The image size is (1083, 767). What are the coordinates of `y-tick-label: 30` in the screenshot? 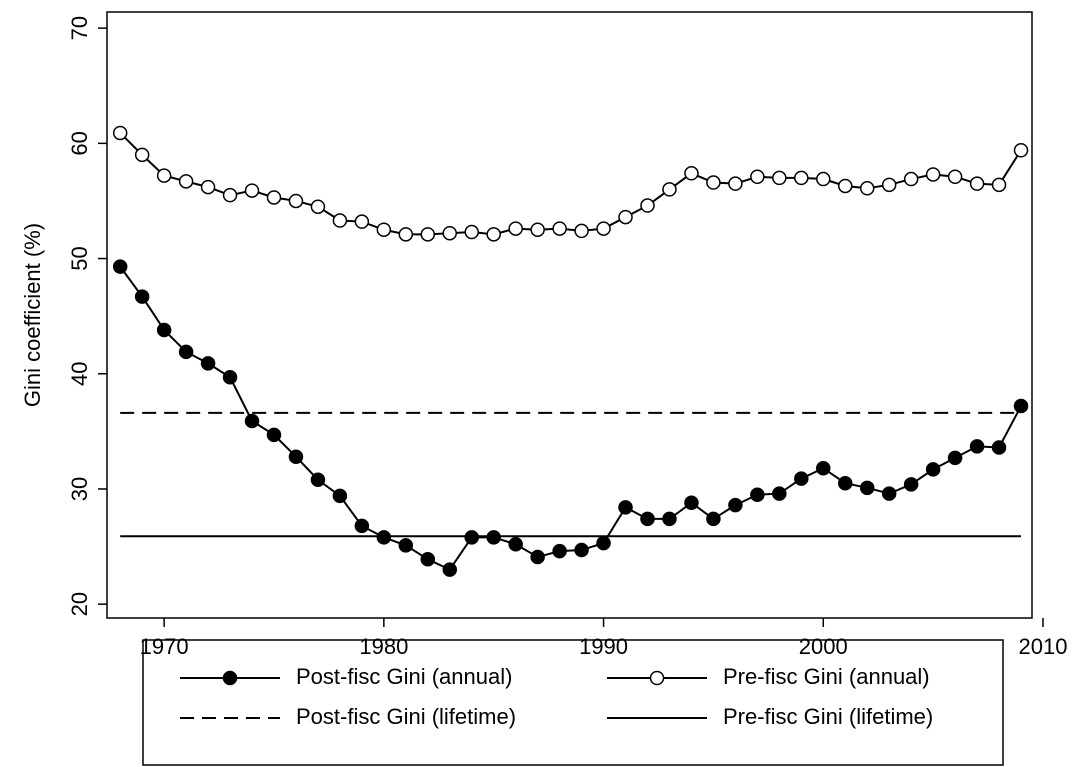 It's located at (79, 489).